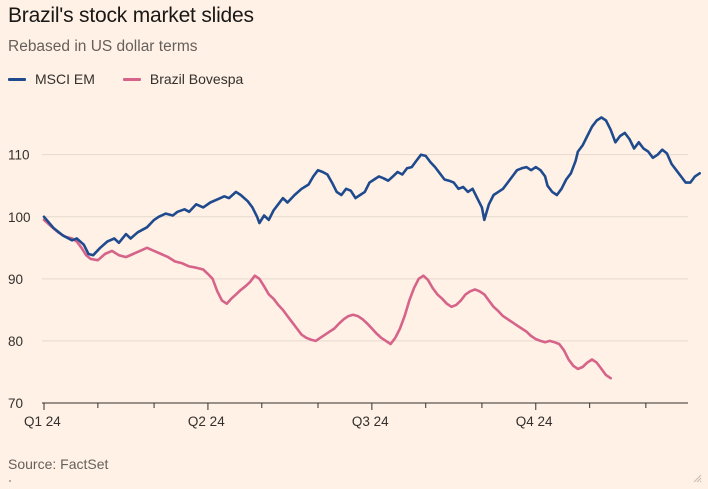 This screenshot has height=489, width=708. I want to click on x-tick-label: Q2 24, so click(206, 421).